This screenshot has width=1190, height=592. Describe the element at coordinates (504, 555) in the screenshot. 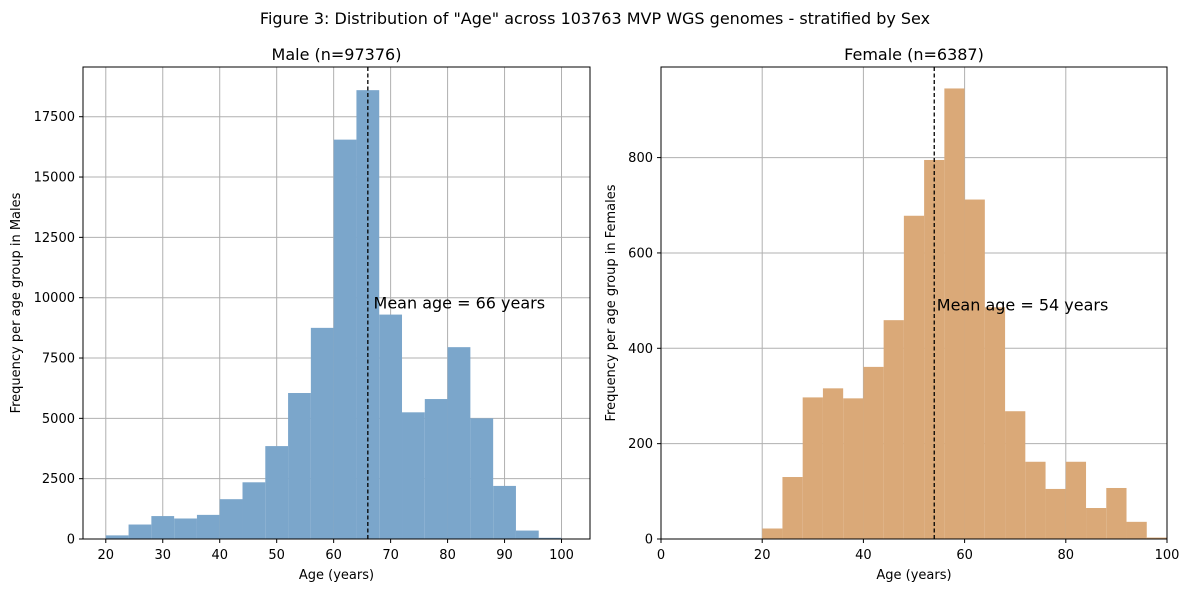

I see `male-xtick-label: 90` at that location.